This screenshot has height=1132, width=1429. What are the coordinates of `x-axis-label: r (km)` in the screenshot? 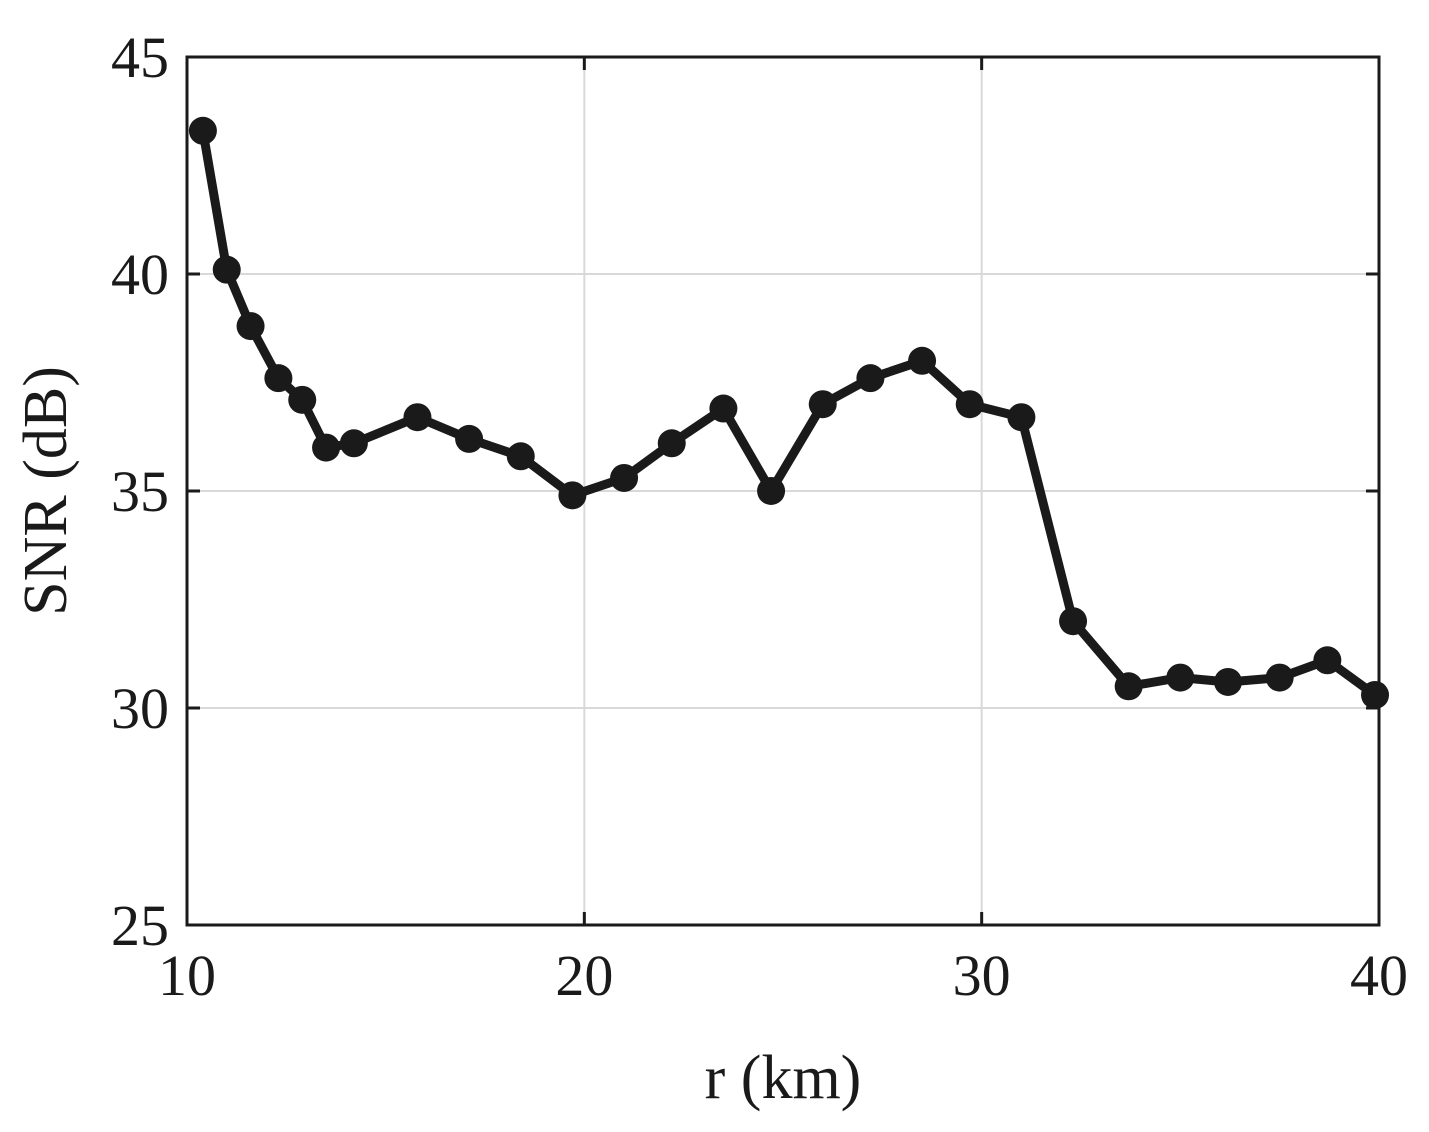 It's located at (783, 1078).